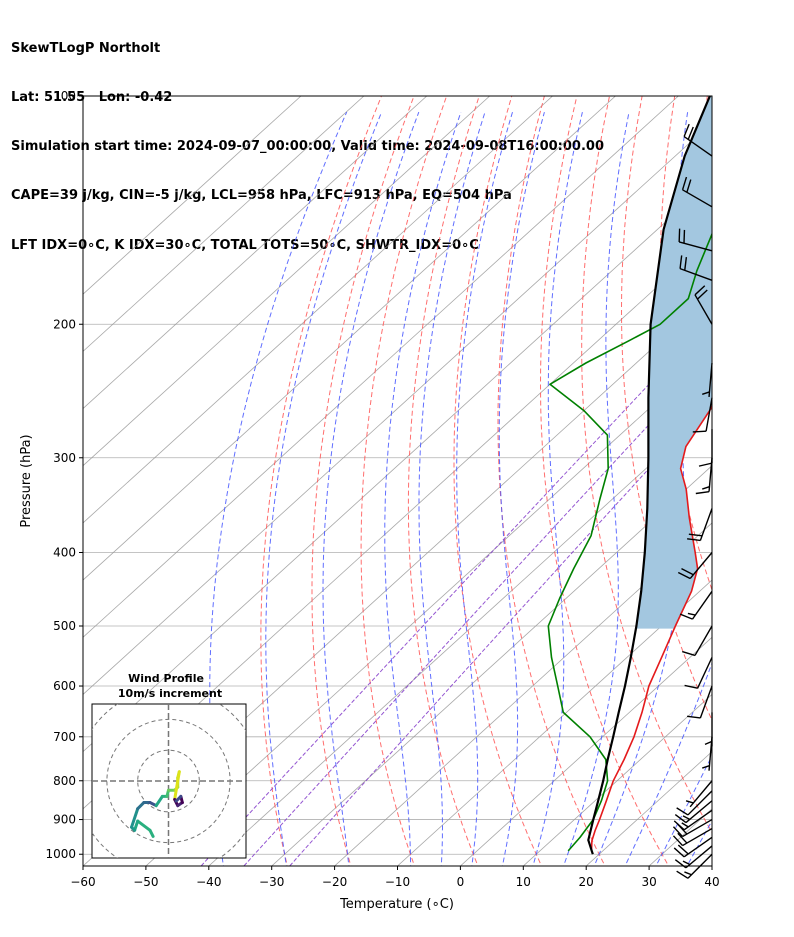  I want to click on temperature-line, so click(651, 627).